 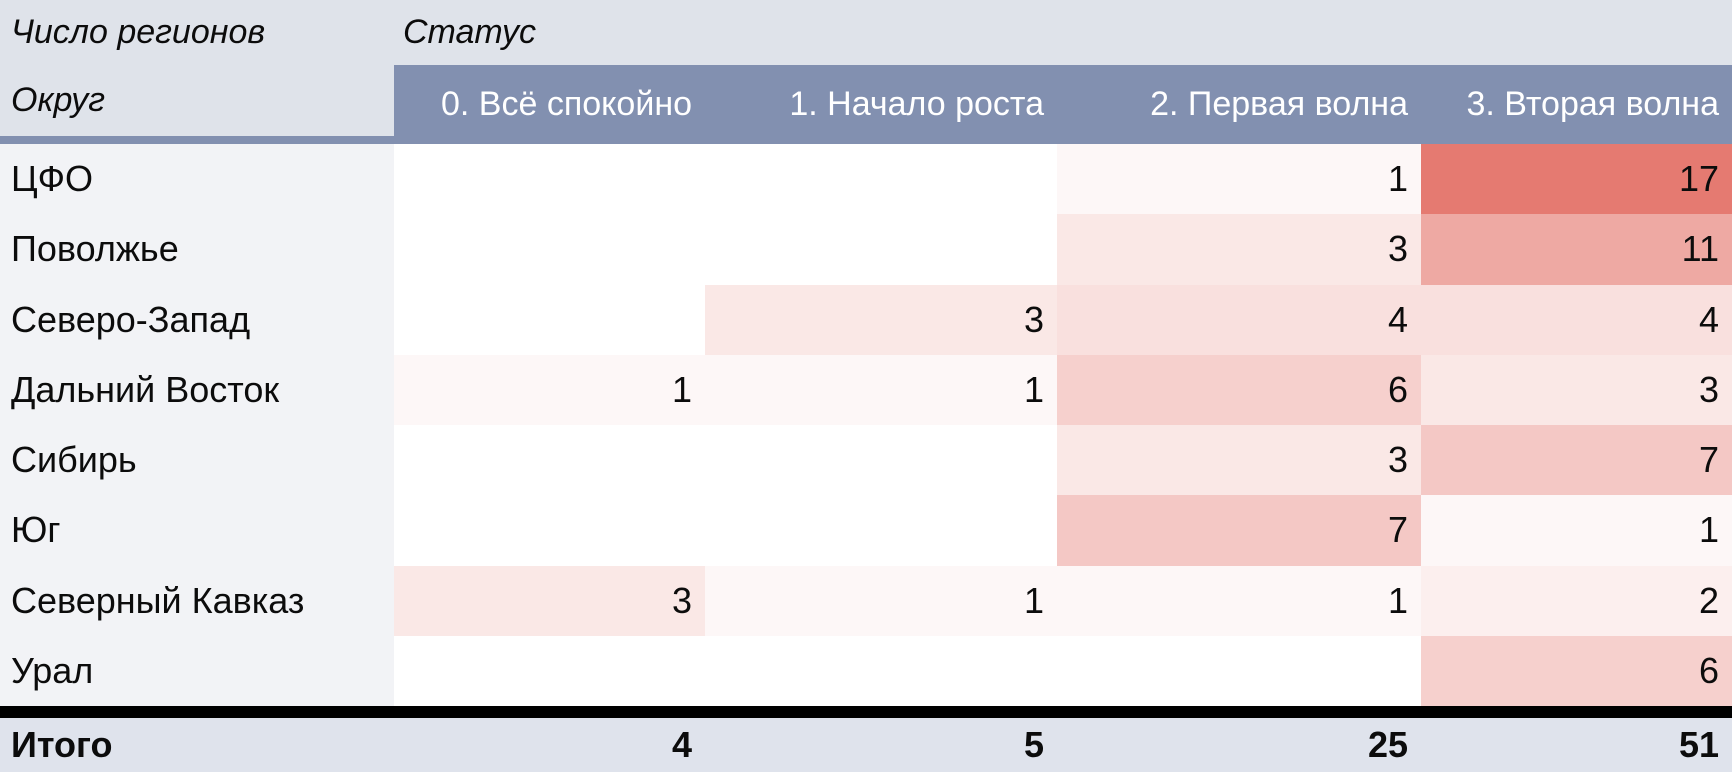 What do you see at coordinates (881, 745) in the screenshot?
I see `total-value-cell: 5` at bounding box center [881, 745].